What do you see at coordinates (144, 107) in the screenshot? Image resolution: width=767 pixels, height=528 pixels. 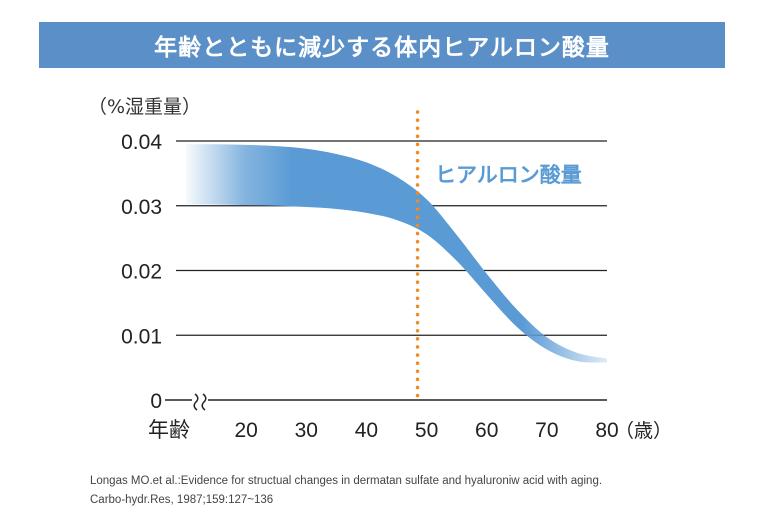 I see `y-axis-label: （%湿重量）` at bounding box center [144, 107].